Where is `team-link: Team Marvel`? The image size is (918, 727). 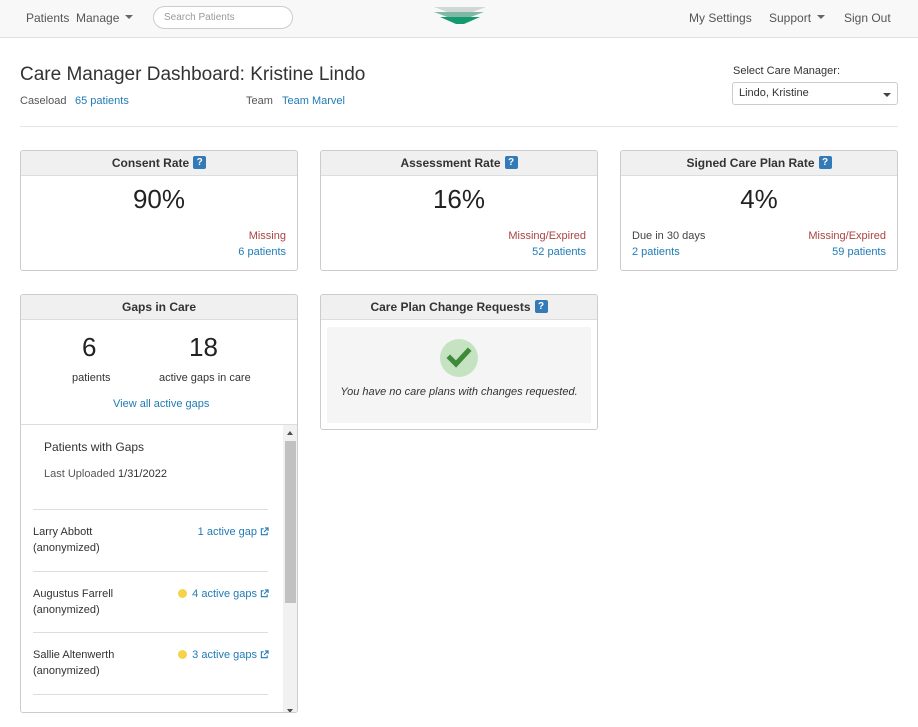
team-link: Team Marvel is located at coordinates (313, 101).